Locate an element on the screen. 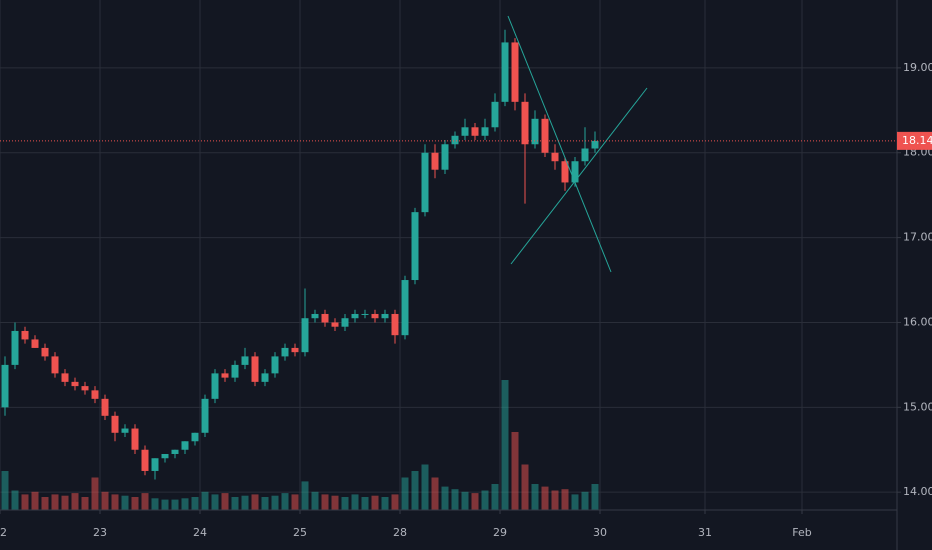 The height and width of the screenshot is (550, 932). last-price-badge is located at coordinates (914, 140).